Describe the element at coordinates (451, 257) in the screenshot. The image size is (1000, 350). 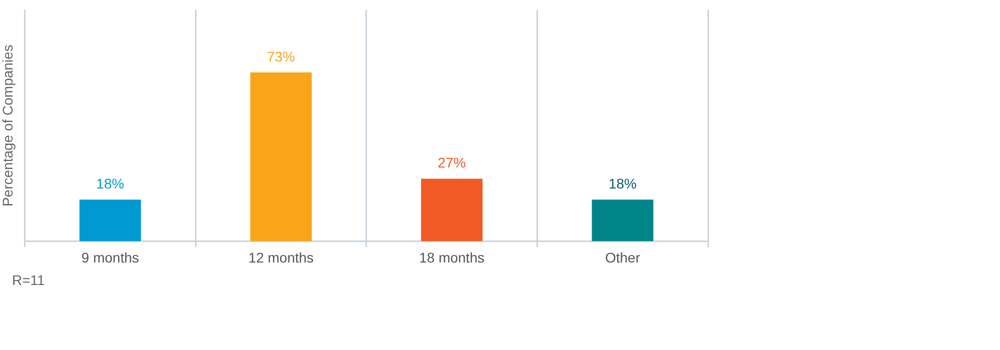
I see `x-tick-label: 18 months` at that location.